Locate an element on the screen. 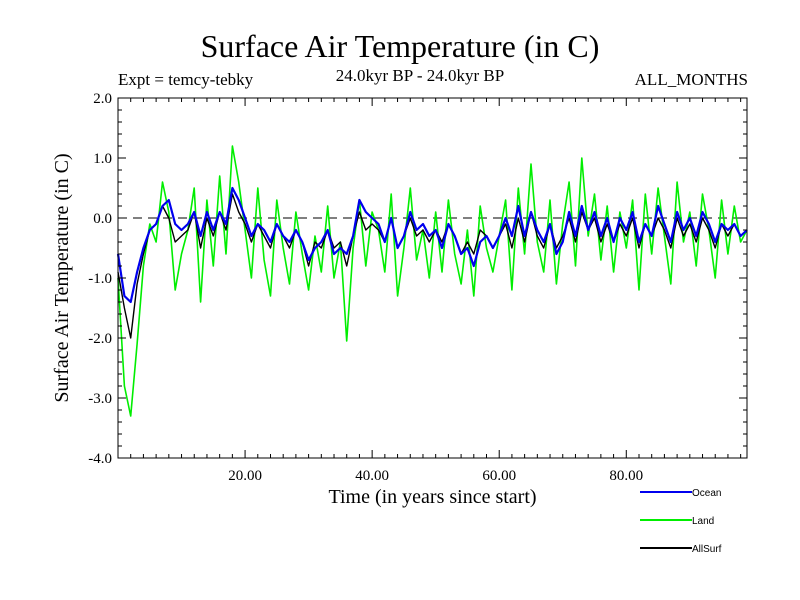  y-tick-label: -1.0 is located at coordinates (100, 279).